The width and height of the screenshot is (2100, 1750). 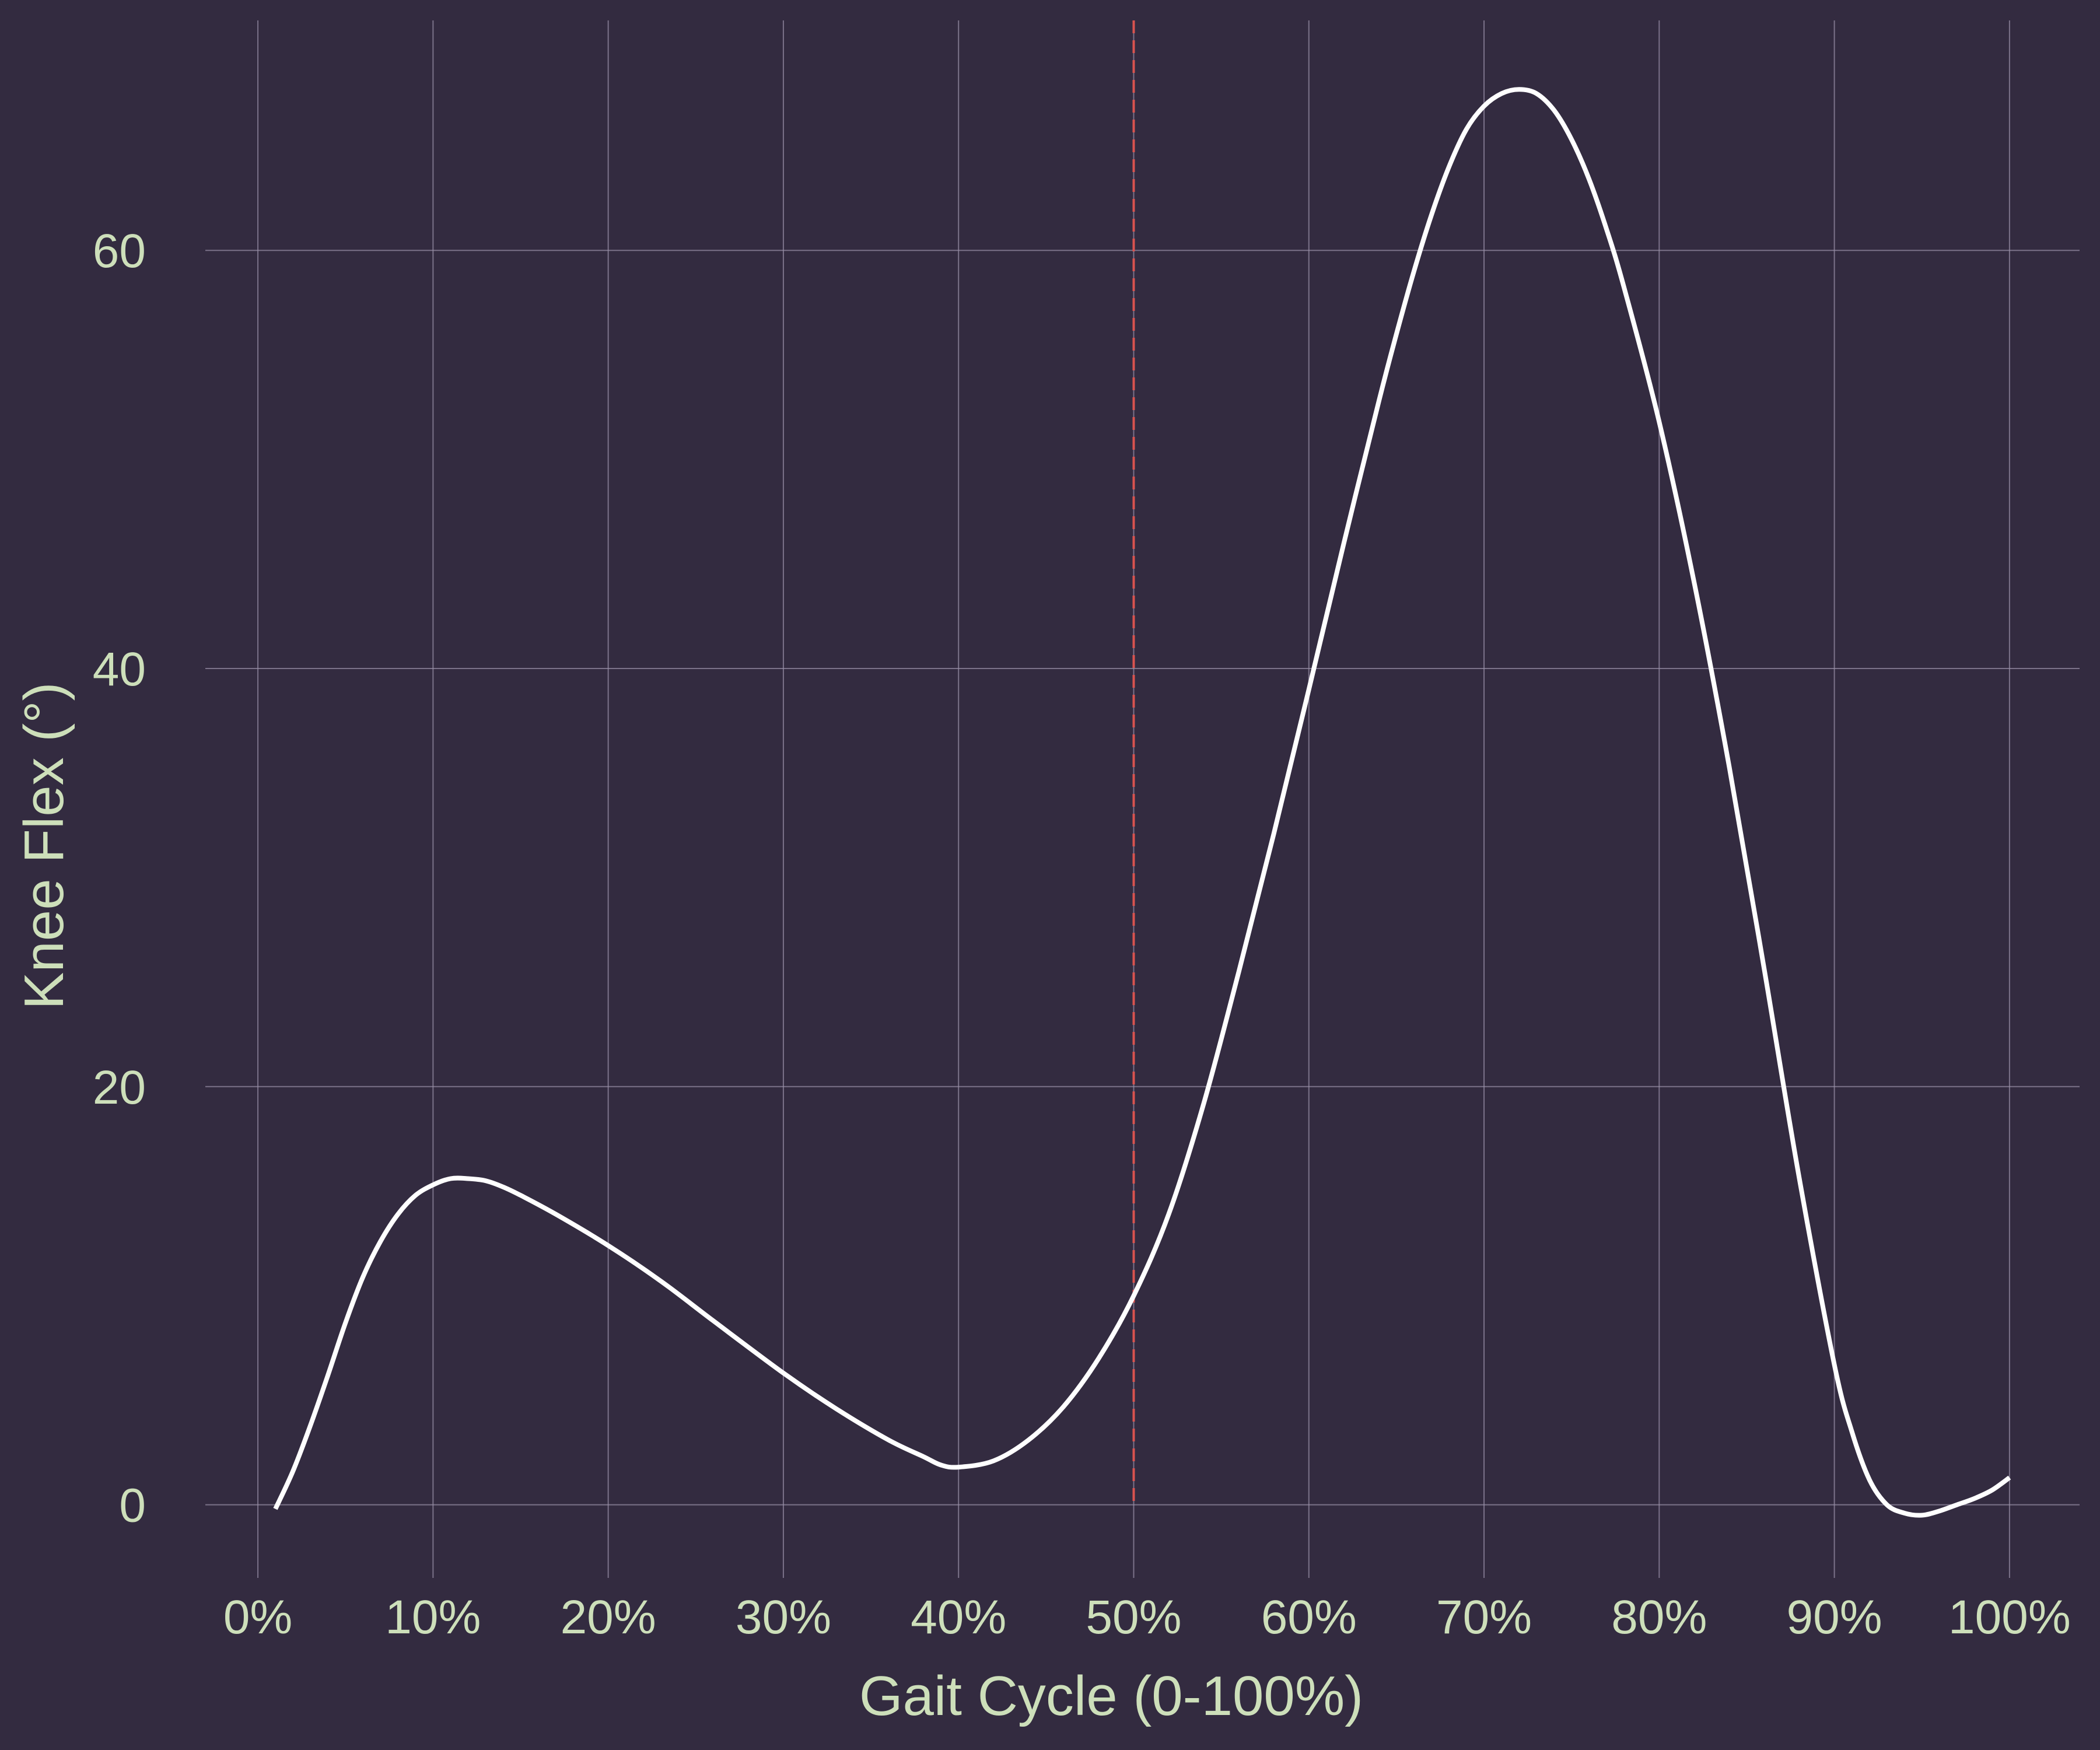 I want to click on x-tick-label: 10%, so click(x=433, y=1617).